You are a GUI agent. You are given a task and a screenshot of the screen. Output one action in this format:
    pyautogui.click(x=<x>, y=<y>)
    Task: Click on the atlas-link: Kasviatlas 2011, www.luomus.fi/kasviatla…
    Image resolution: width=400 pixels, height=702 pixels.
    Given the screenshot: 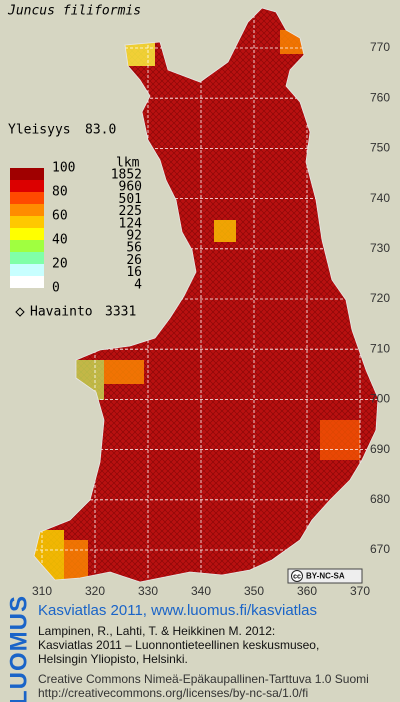 What is the action you would take?
    pyautogui.click(x=177, y=610)
    